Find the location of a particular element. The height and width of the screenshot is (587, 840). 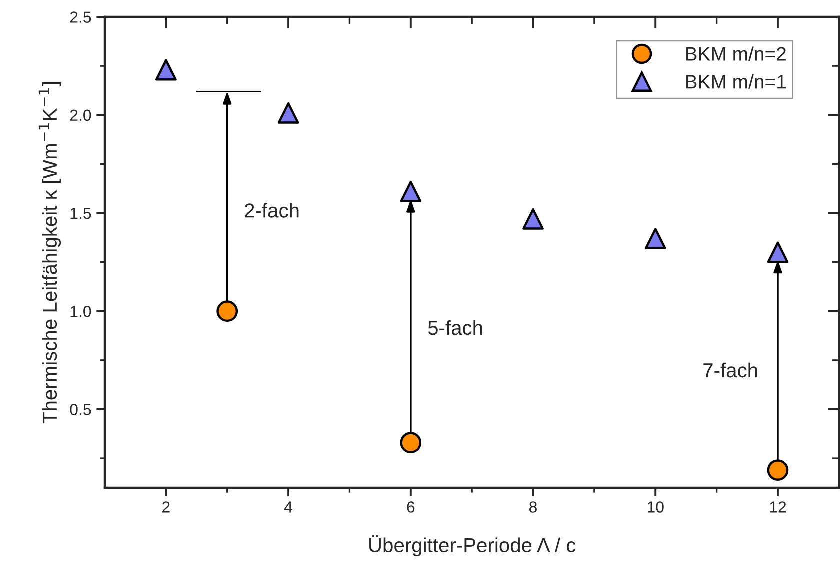

y-tick-label: 2.0 is located at coordinates (81, 116).